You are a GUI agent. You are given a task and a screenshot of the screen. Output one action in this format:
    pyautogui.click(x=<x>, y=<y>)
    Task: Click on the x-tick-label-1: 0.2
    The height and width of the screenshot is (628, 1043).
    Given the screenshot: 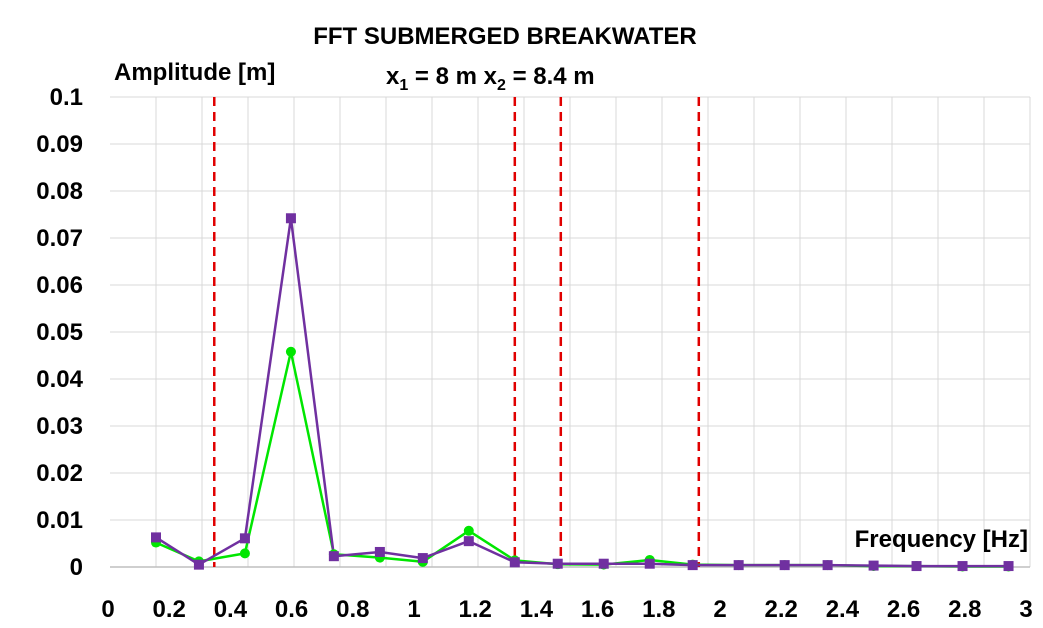 What is the action you would take?
    pyautogui.click(x=169, y=609)
    